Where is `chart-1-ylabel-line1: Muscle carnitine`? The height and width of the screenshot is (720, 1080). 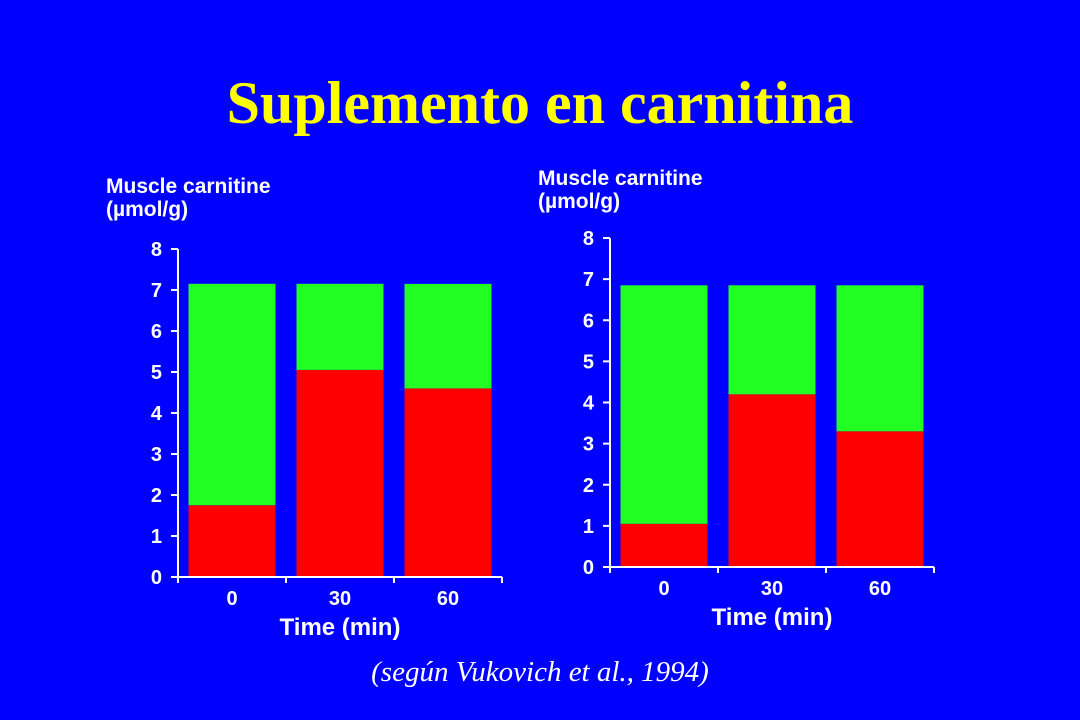
chart-1-ylabel-line1: Muscle carnitine is located at coordinates (188, 186).